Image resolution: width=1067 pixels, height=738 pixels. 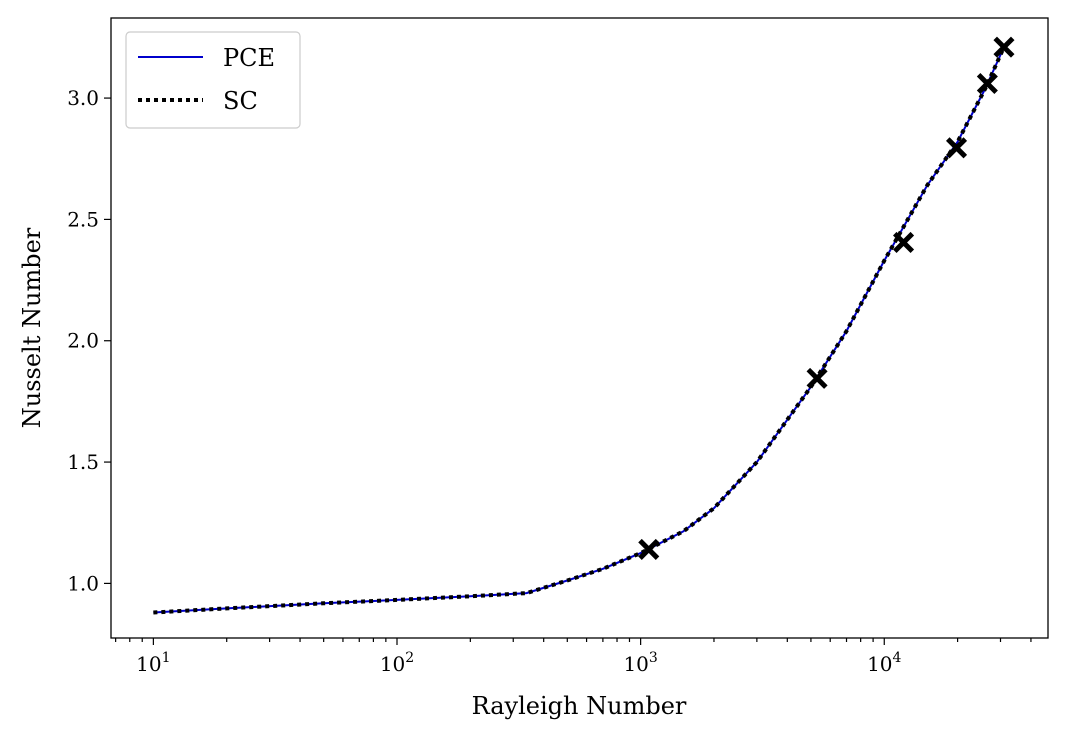 What do you see at coordinates (153, 663) in the screenshot?
I see `x-tick-label: 10¹` at bounding box center [153, 663].